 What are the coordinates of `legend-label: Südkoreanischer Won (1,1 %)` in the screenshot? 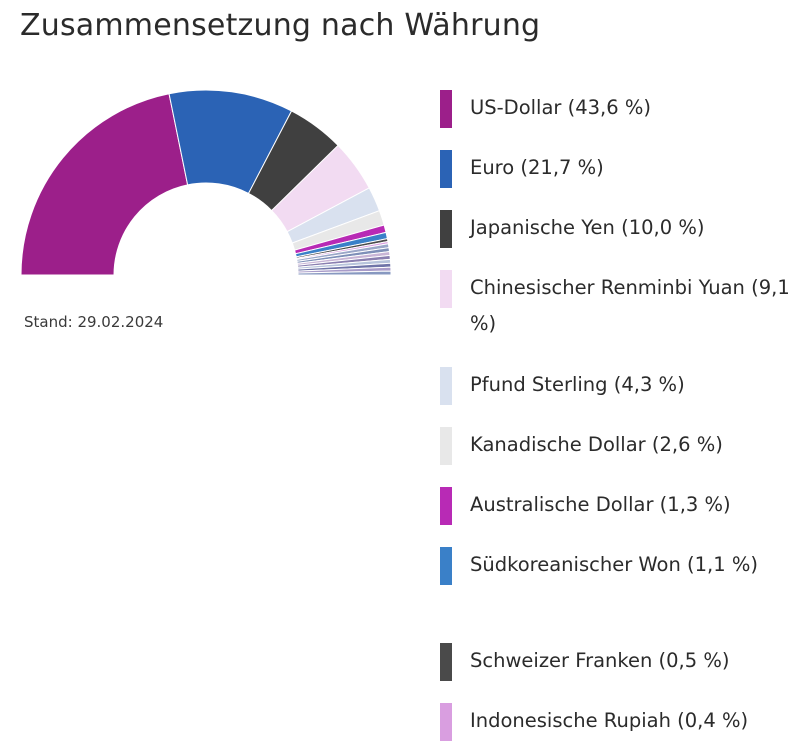 It's located at (614, 564).